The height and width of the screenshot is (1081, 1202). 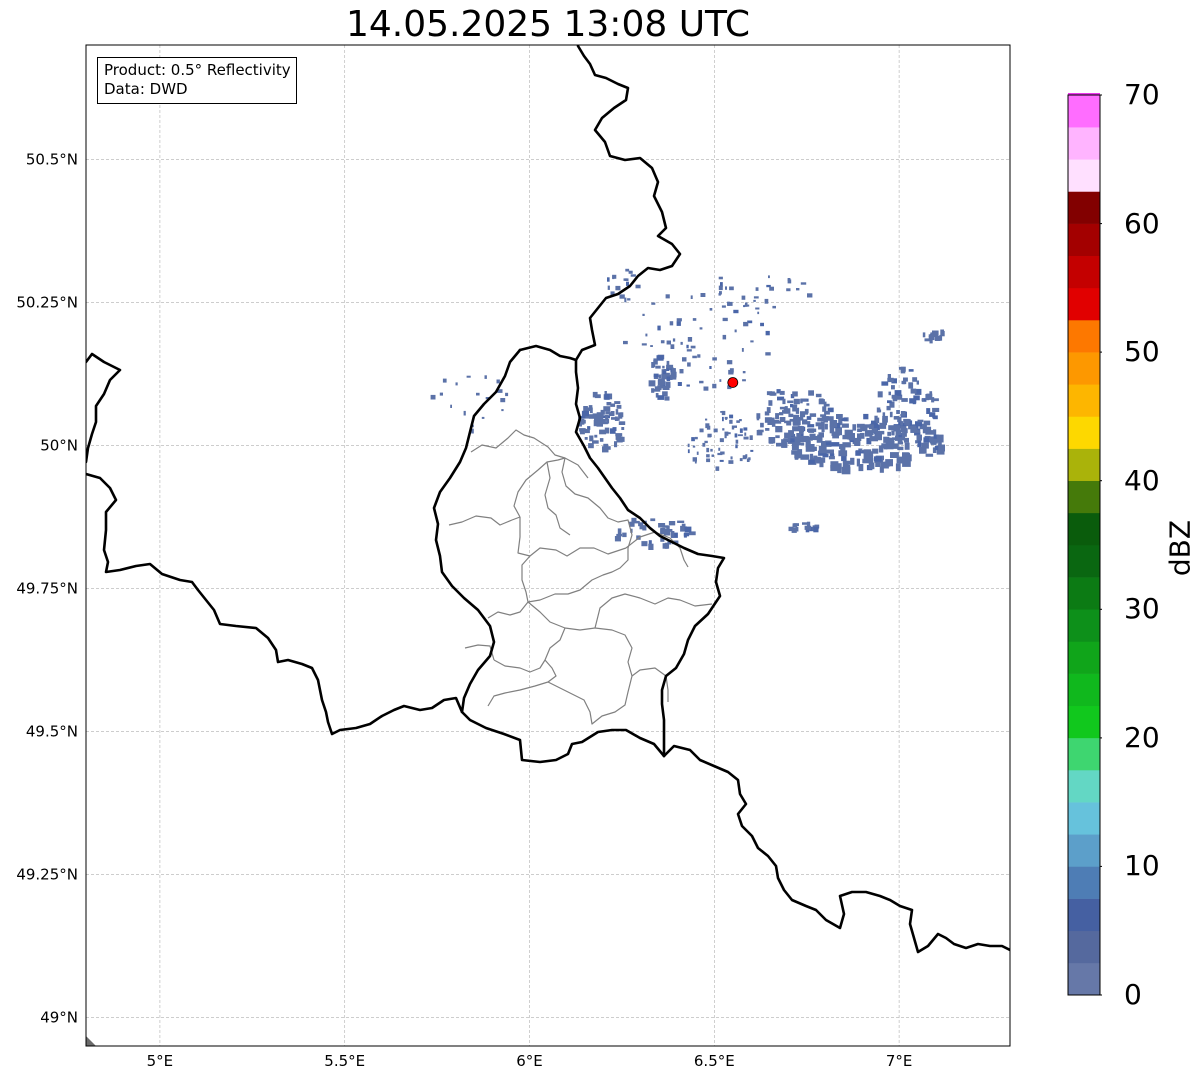 I want to click on map-title: 14.05.2025 13:08 UTC, so click(x=548, y=24).